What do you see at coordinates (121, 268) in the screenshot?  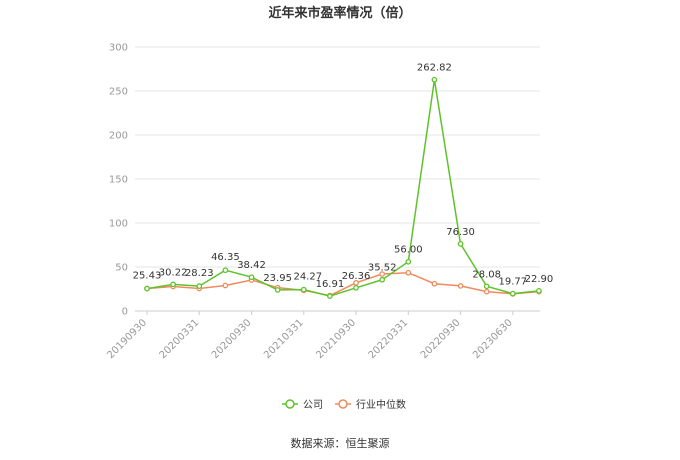 I see `y-tick-label: 50` at bounding box center [121, 268].